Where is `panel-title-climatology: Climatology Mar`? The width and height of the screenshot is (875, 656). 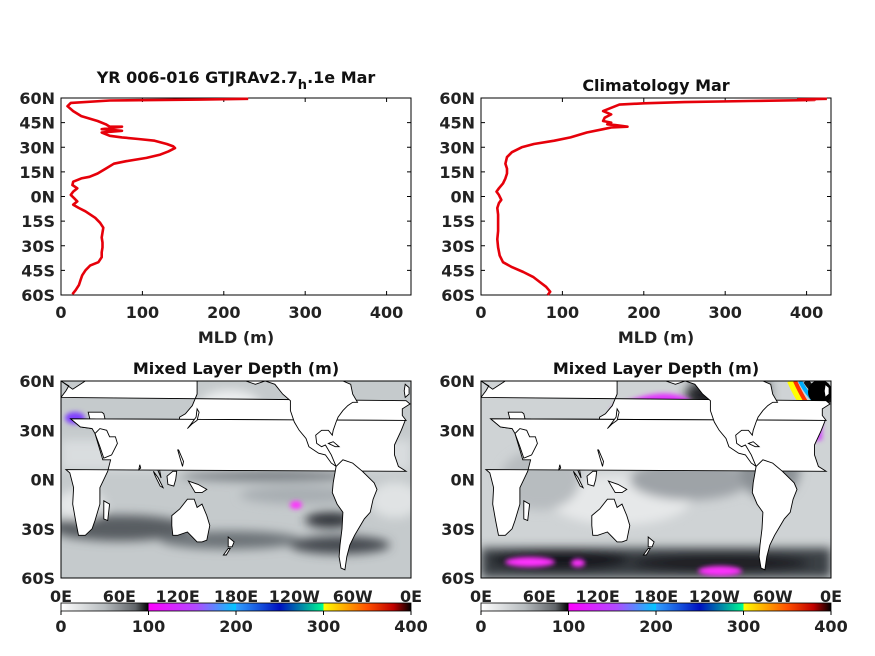
panel-title-climatology: Climatology Mar is located at coordinates (655, 85).